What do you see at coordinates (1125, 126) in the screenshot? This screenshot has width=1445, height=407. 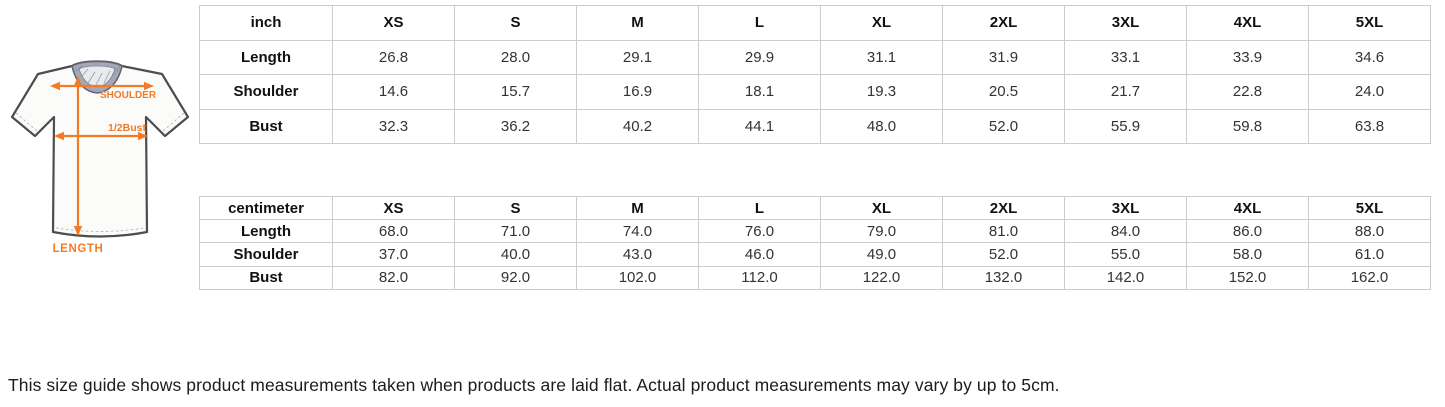 I see `measurement-value: 55.9` at bounding box center [1125, 126].